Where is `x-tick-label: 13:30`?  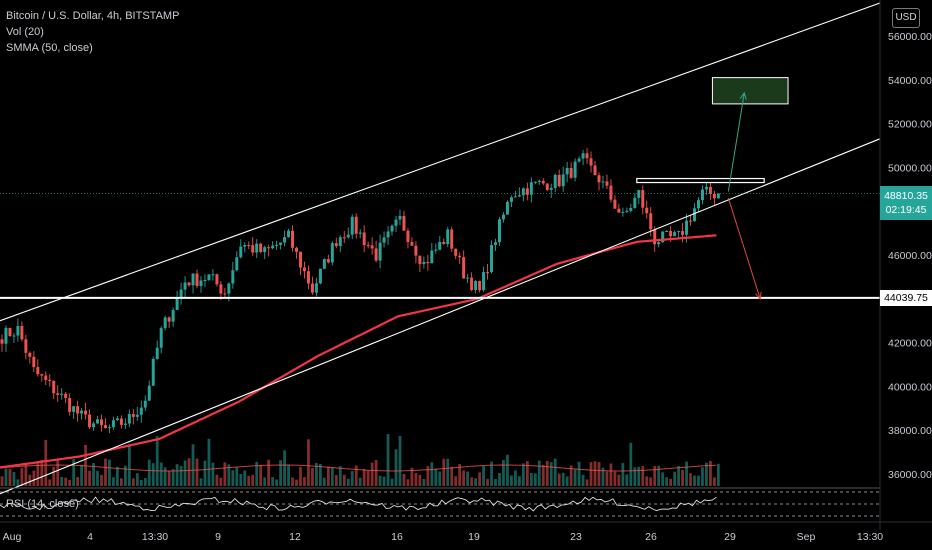 x-tick-label: 13:30 is located at coordinates (870, 537).